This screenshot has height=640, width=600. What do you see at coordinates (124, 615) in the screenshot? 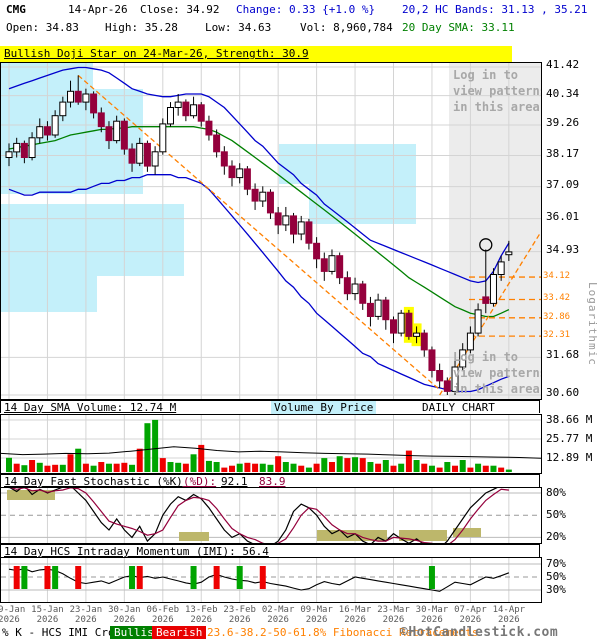
I see `x-axis-date-label: 30-Jan 2026` at bounding box center [124, 615].